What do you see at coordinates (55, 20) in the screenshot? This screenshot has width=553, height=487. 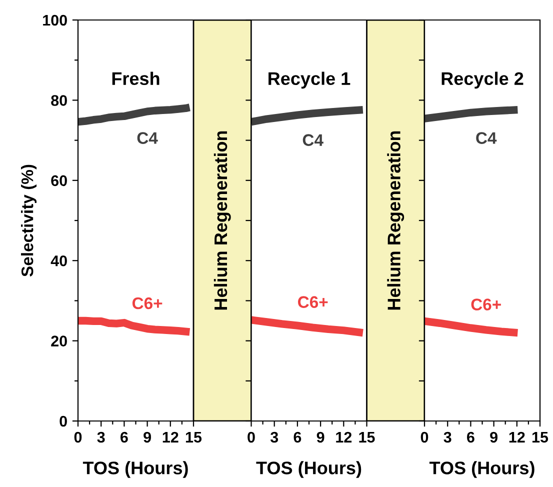 I see `y-tick-label: 100` at bounding box center [55, 20].